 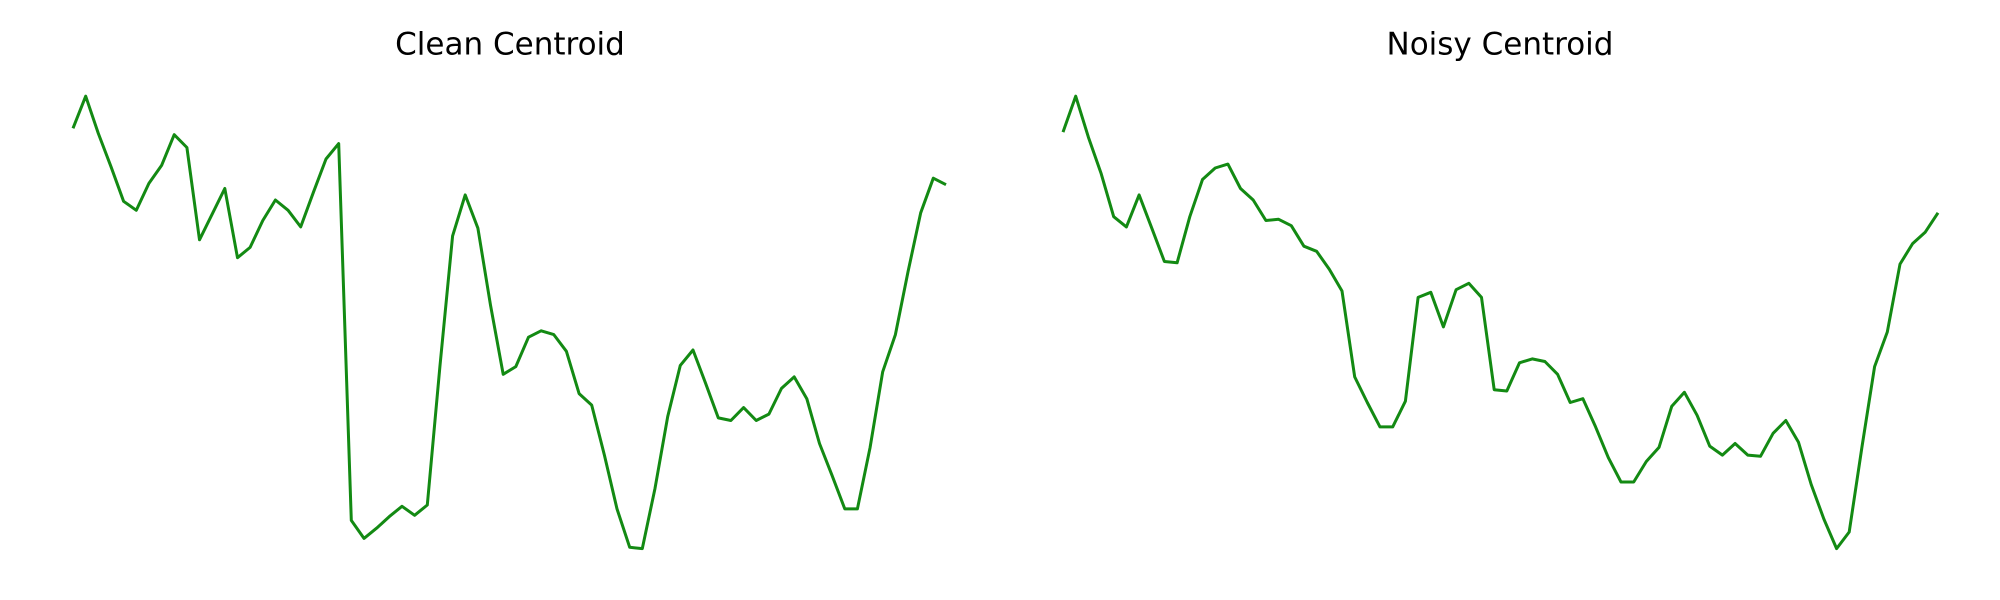 I want to click on chart-title: Clean Centroid, so click(x=510, y=45).